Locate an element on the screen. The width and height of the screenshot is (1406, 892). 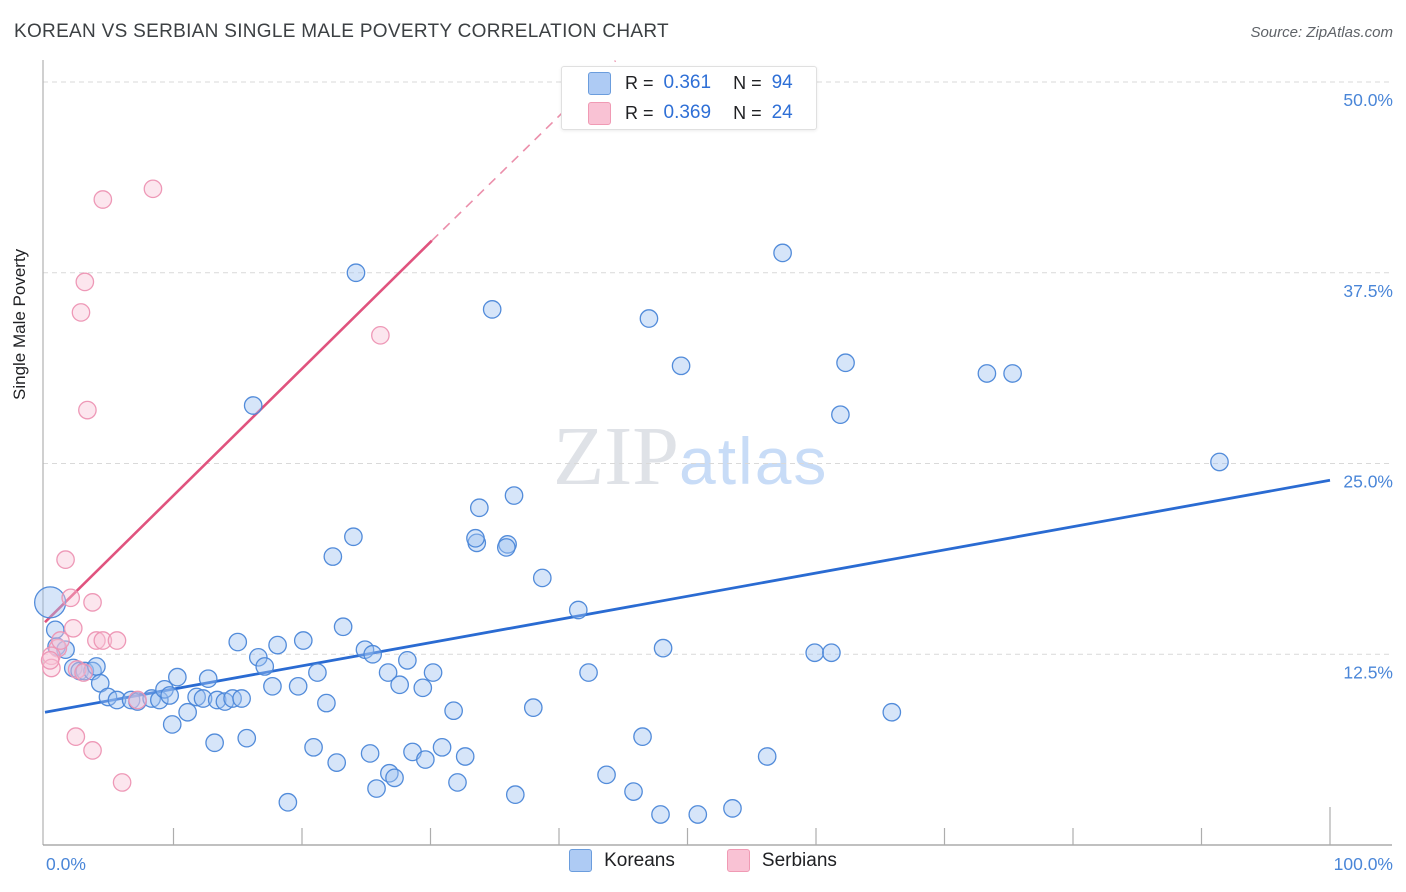
r-value: 0.369 is located at coordinates (687, 112).